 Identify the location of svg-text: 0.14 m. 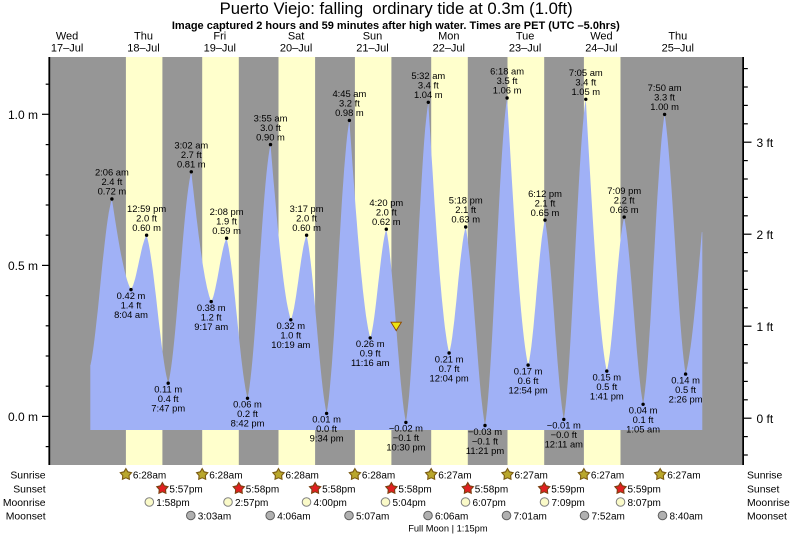
(685, 379).